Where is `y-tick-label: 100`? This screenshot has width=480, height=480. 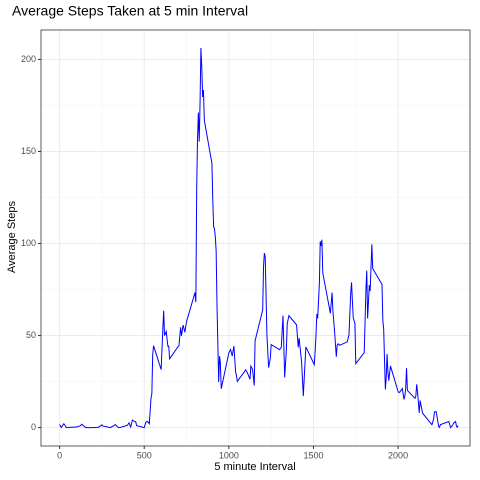
y-tick-label: 100 is located at coordinates (28, 243).